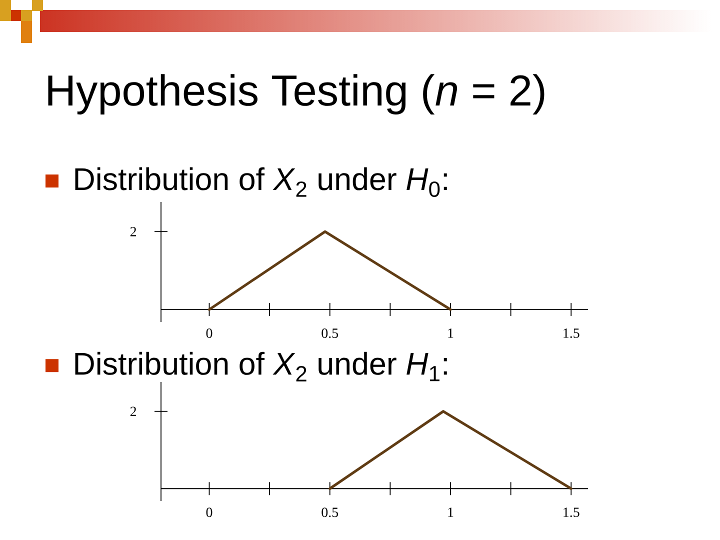 This screenshot has width=720, height=540. What do you see at coordinates (296, 94) in the screenshot?
I see `chart-title: Hypothesis Testing (n = 2)` at bounding box center [296, 94].